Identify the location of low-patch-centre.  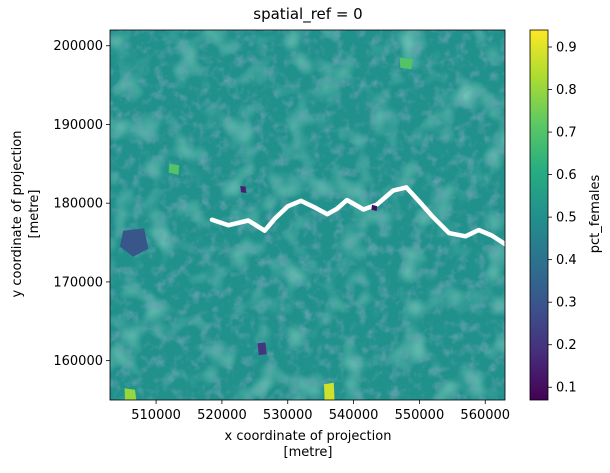
(243, 189).